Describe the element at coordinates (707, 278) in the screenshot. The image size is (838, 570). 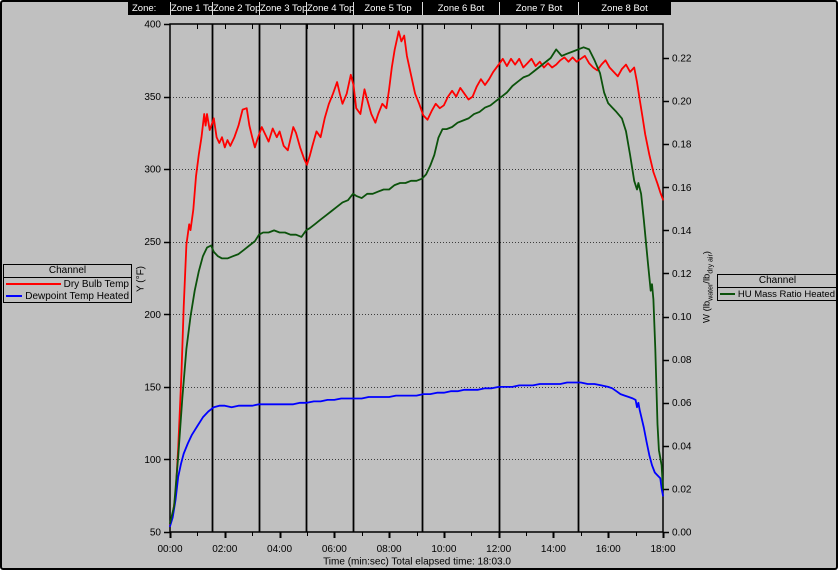
I see `right-axis-title-mid: /lb` at that location.